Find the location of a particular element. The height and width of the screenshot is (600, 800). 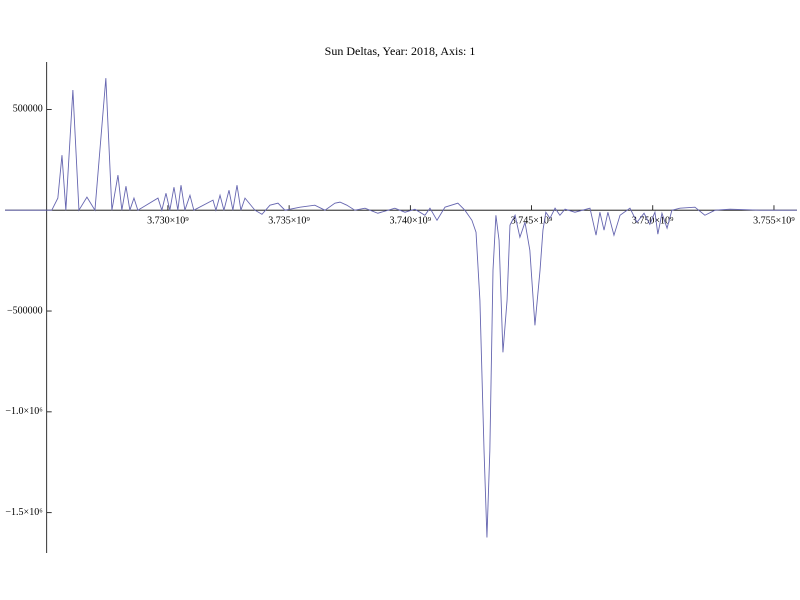

chart-title: Sun Deltas, Year: 2018, Axis: 1 is located at coordinates (400, 51).